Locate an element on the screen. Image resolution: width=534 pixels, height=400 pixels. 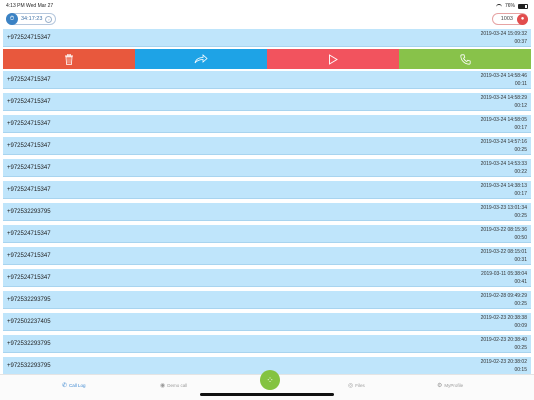
keypad-button: ⁘ is located at coordinates (270, 380).